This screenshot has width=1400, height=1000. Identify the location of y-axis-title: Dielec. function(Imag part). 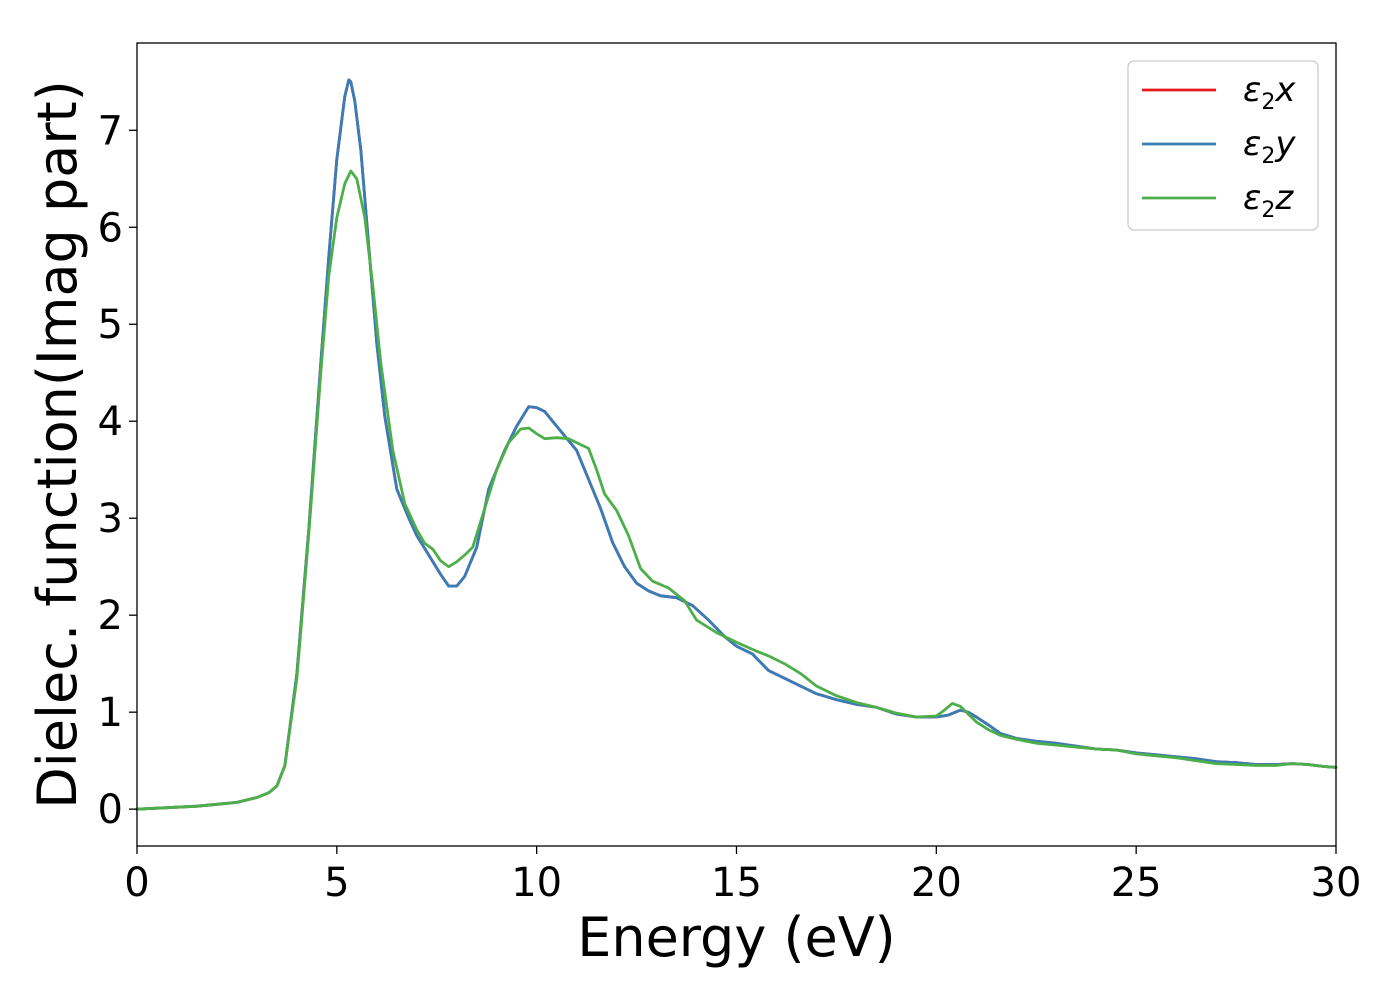
(57, 444).